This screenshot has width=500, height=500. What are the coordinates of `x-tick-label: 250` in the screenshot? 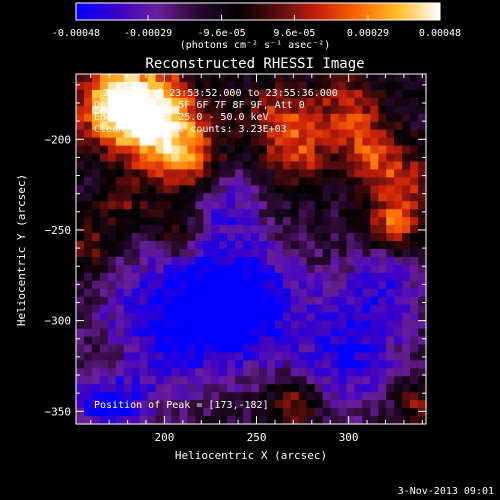 It's located at (257, 437).